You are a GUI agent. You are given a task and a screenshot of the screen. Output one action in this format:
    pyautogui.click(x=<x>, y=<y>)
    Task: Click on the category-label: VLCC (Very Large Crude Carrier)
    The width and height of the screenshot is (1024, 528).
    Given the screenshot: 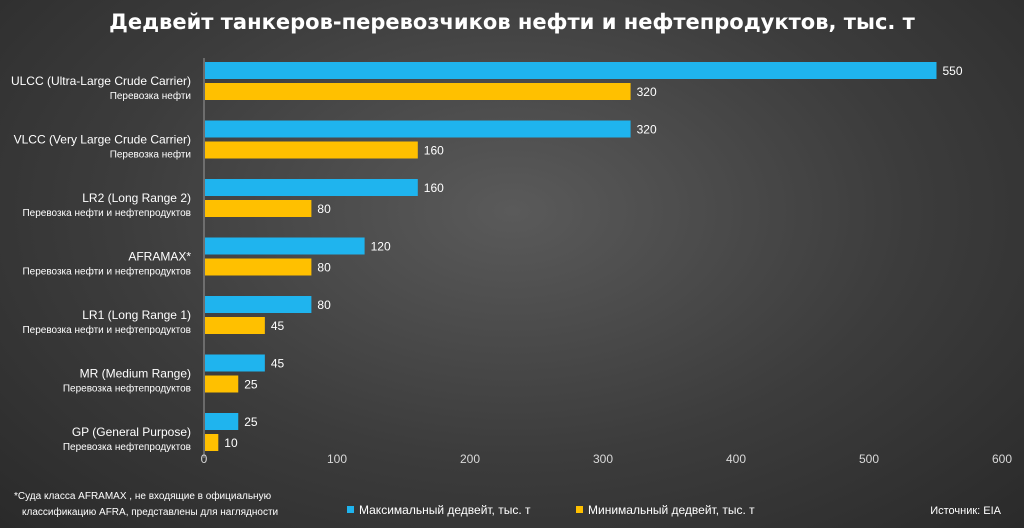 What is the action you would take?
    pyautogui.click(x=102, y=140)
    